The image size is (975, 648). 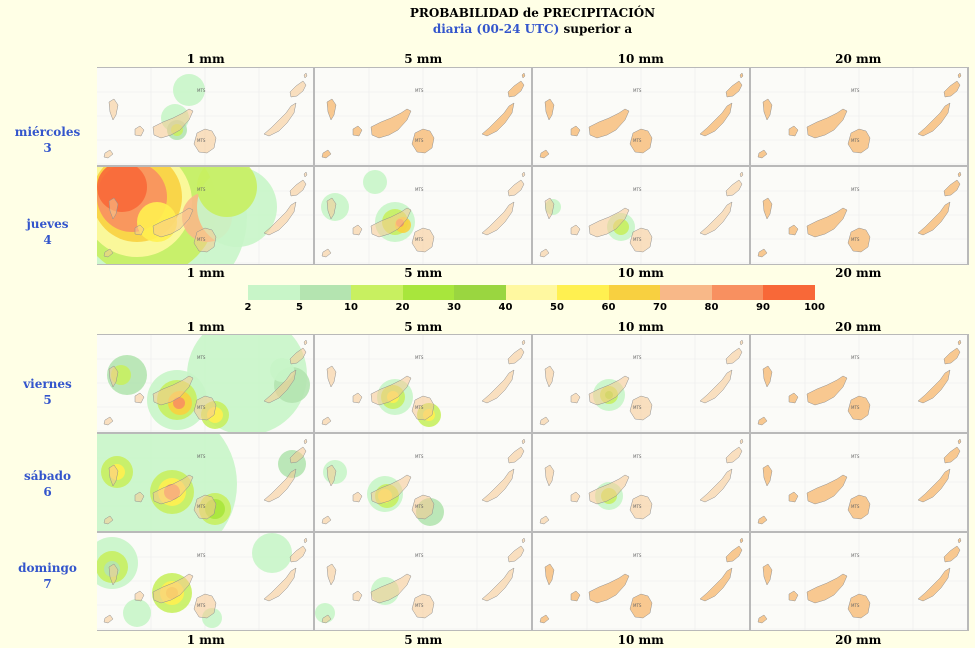 I want to click on subtitle-period: diaria (00-24 UTC), so click(x=496, y=29).